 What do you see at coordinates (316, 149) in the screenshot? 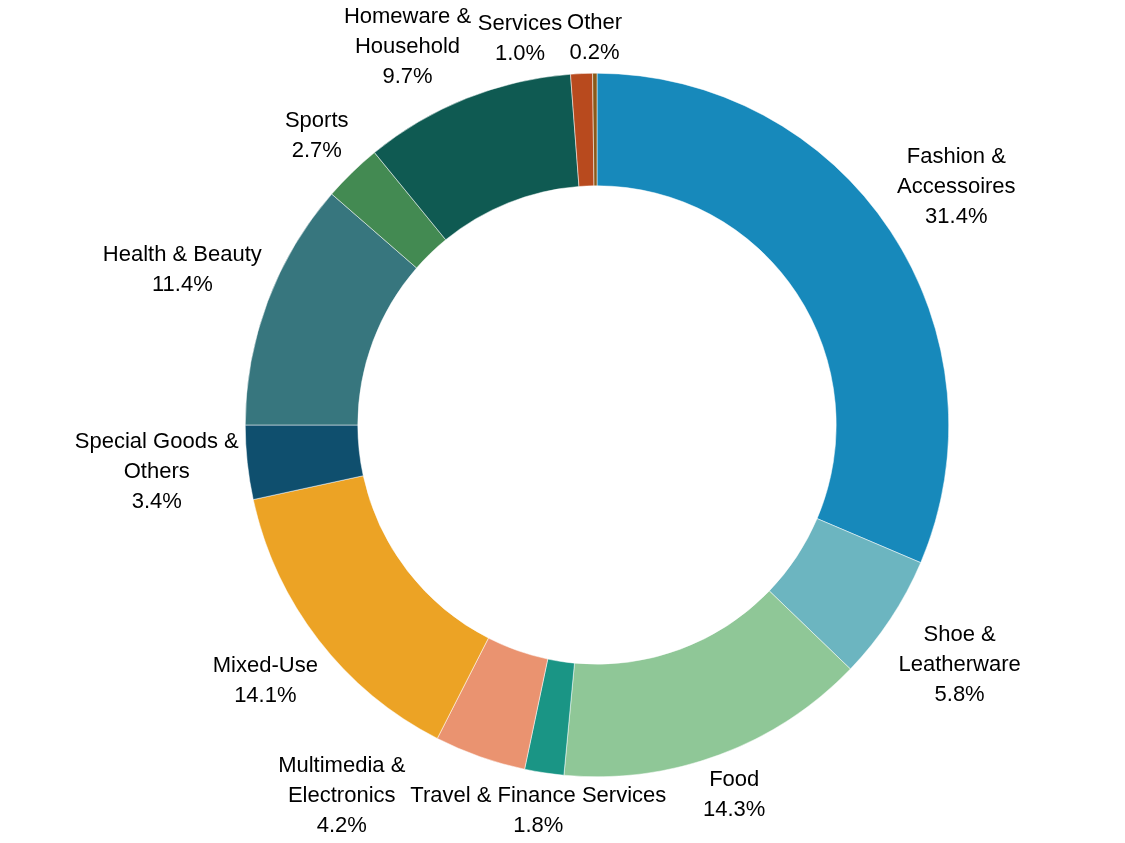
I see `data-label: 2.7%` at bounding box center [316, 149].